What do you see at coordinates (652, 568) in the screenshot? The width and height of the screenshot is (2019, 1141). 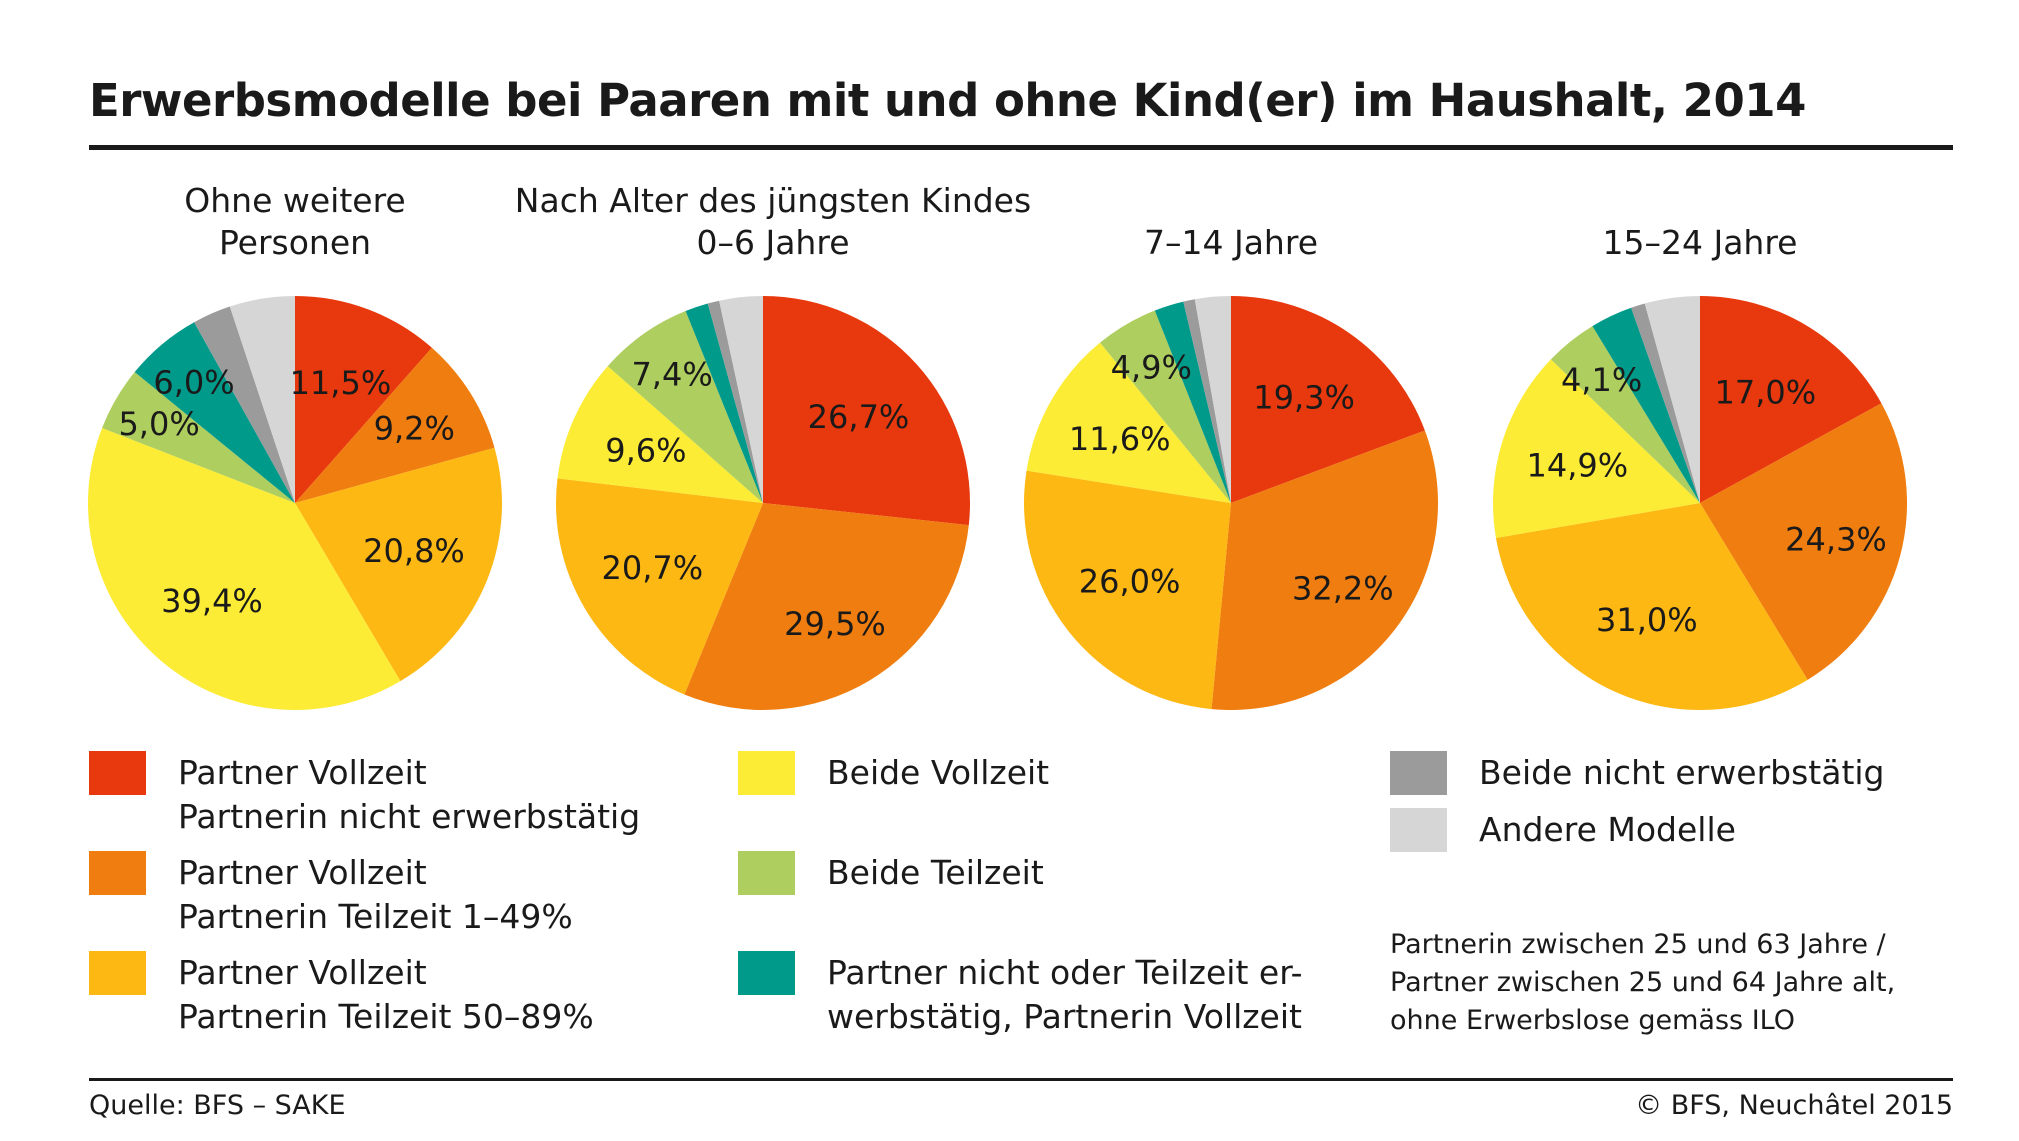 I see `pie-value-label: 20,7%` at bounding box center [652, 568].